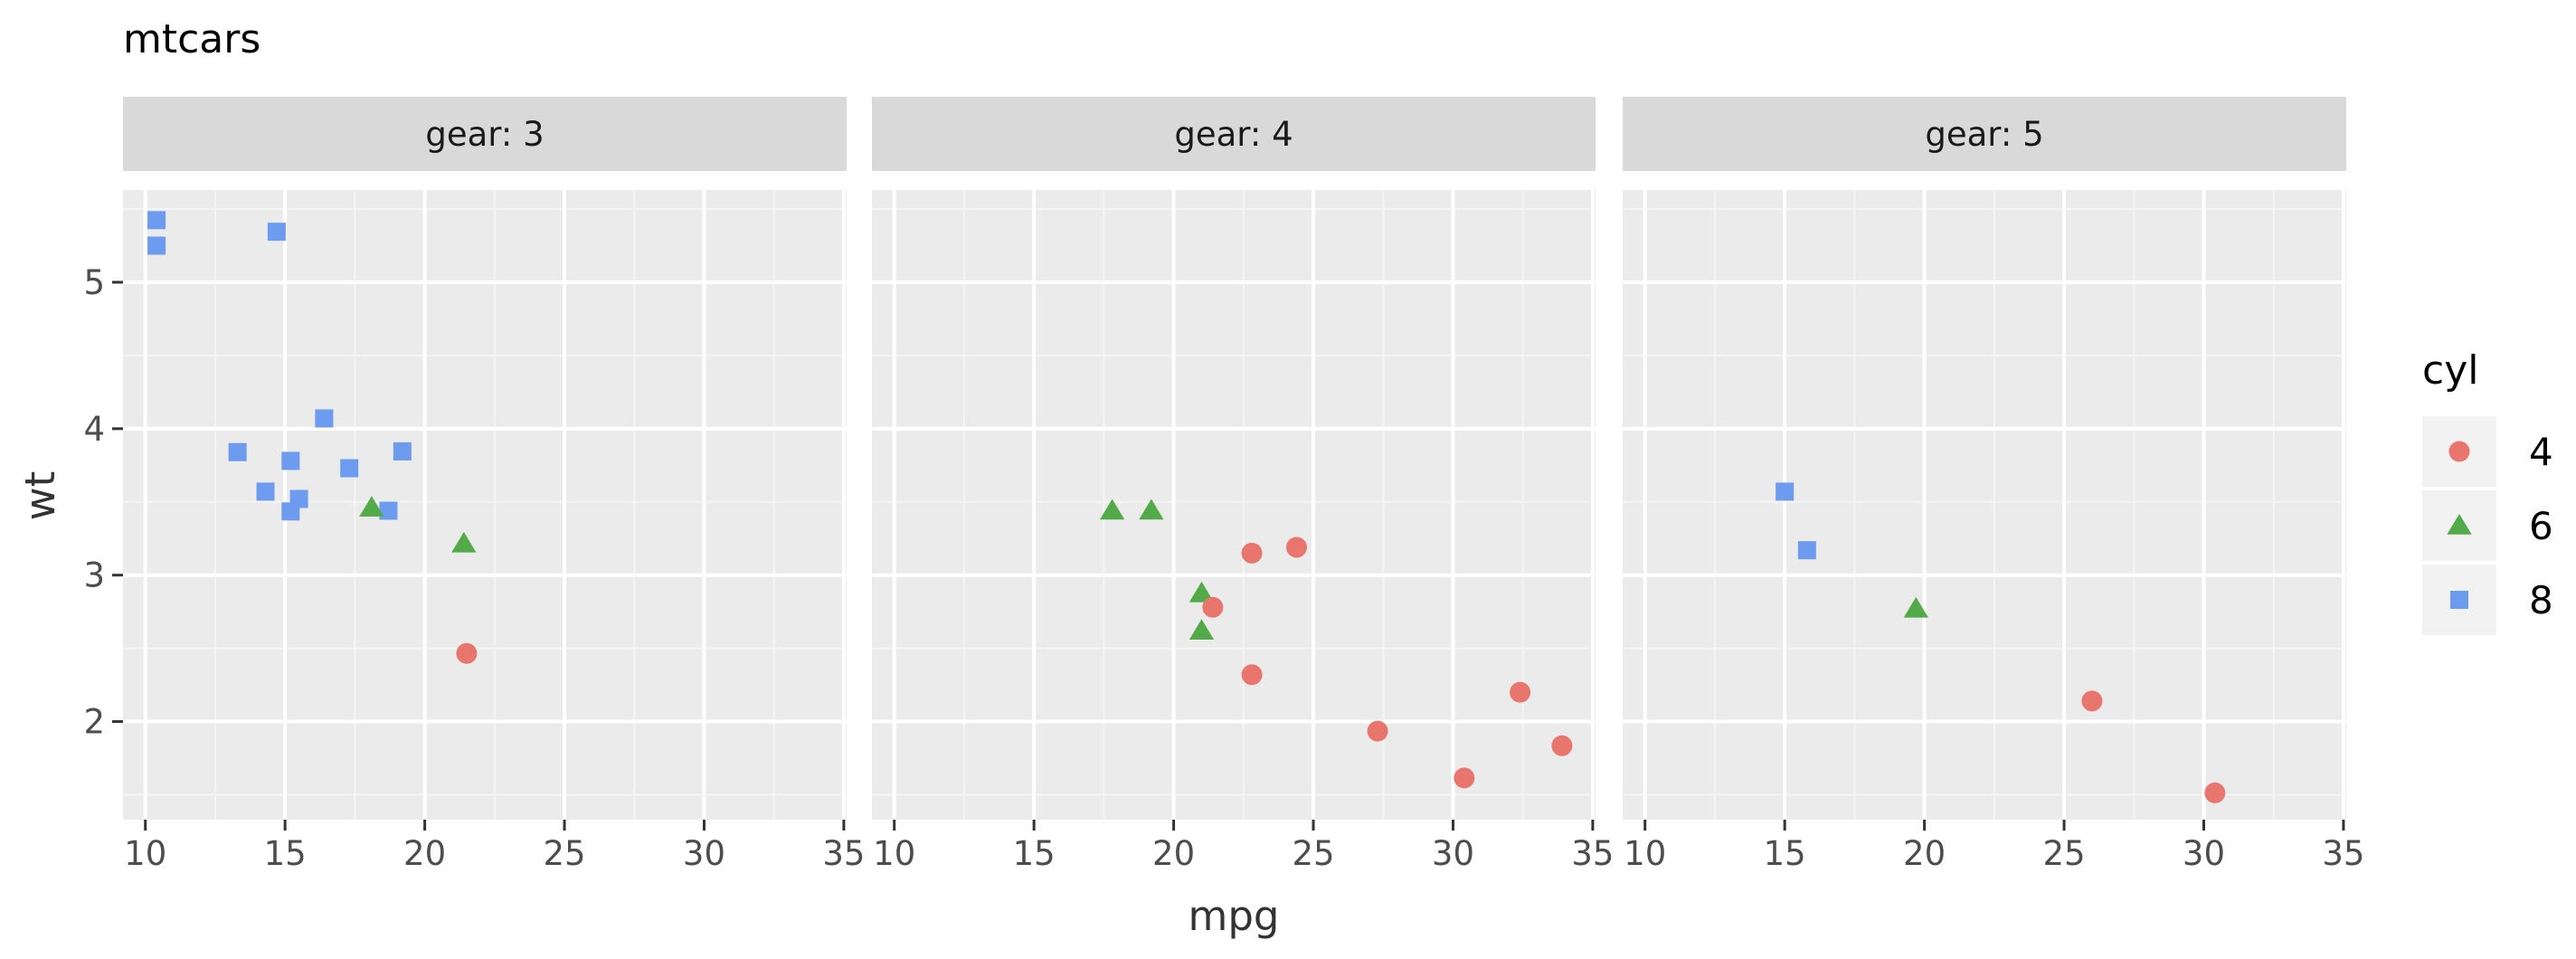 The width and height of the screenshot is (2576, 959). Describe the element at coordinates (103, 502) in the screenshot. I see `y-axis: 2 3 4 5` at that location.